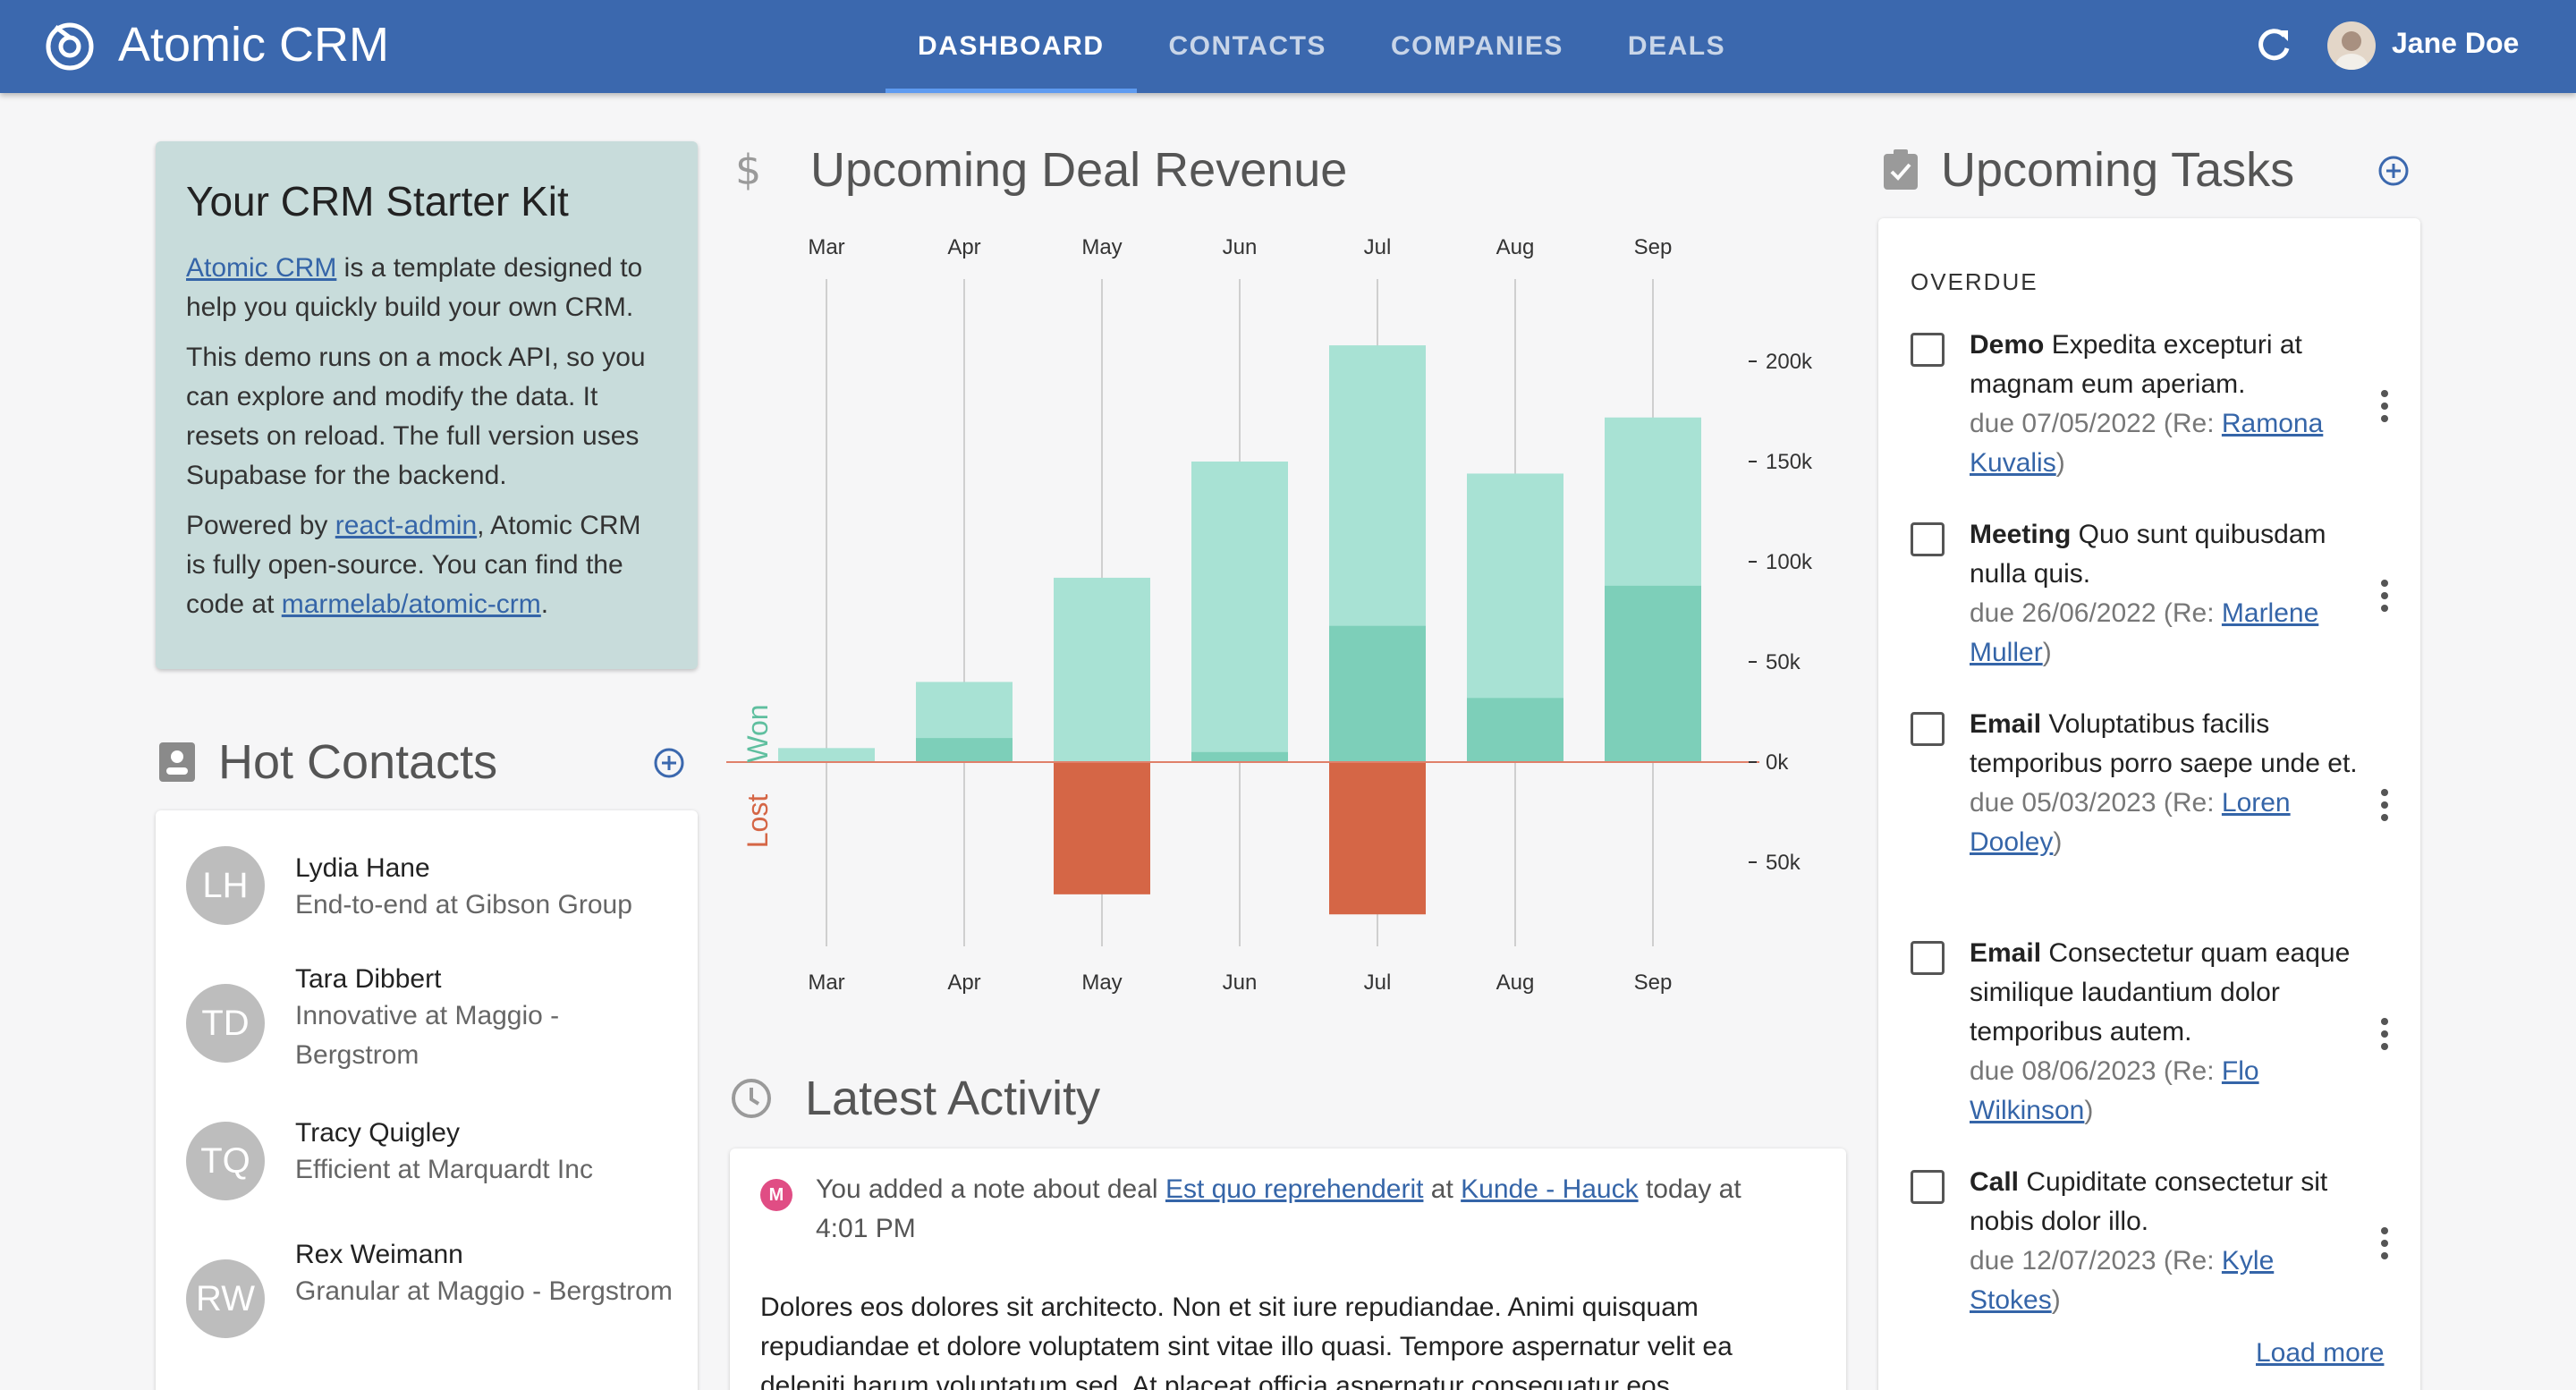 The image size is (2576, 1390). I want to click on company-link: Kunde - Hauck, so click(1550, 1189).